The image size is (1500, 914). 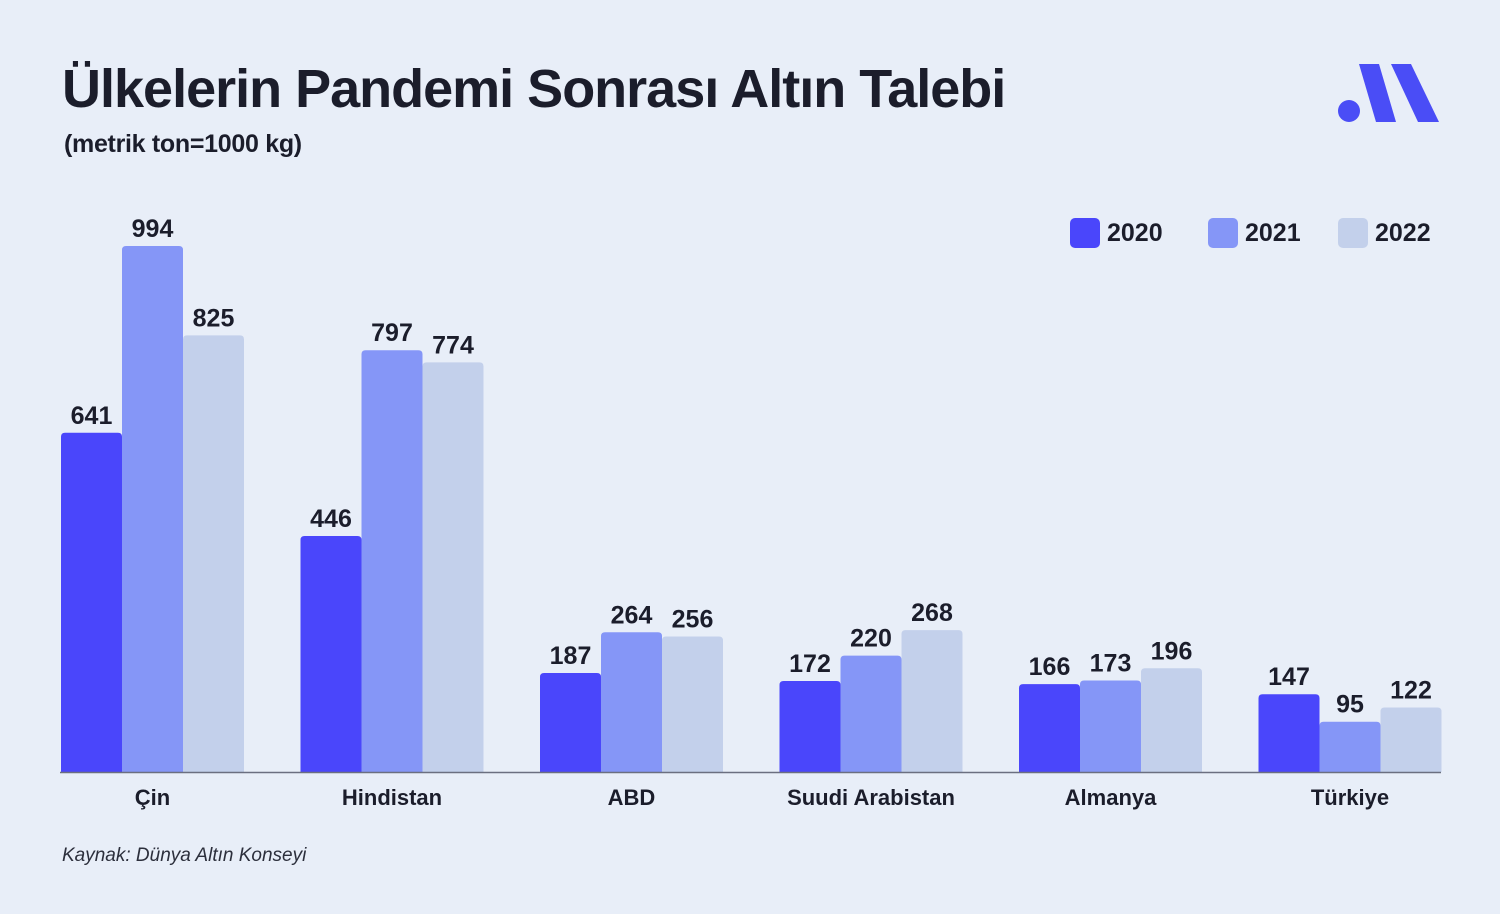 What do you see at coordinates (1171, 720) in the screenshot?
I see `bar-almanya-2022` at bounding box center [1171, 720].